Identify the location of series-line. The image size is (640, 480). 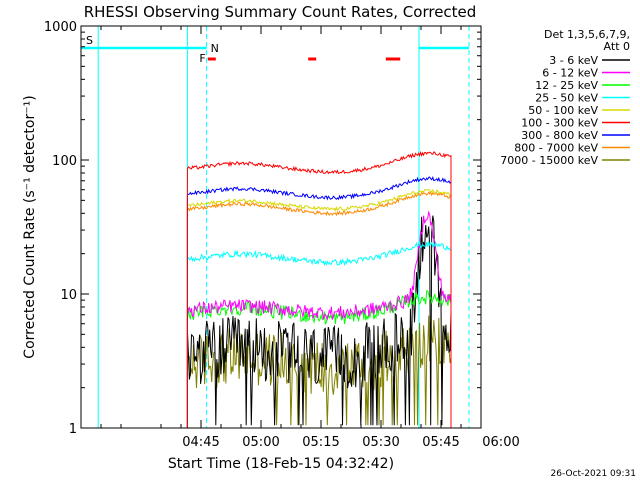
(319, 371).